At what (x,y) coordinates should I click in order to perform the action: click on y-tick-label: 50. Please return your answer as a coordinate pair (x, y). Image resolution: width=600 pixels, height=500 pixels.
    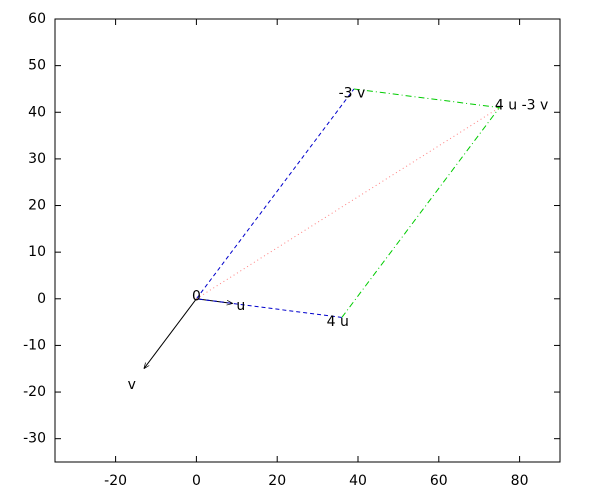
    Looking at the image, I should click on (37, 66).